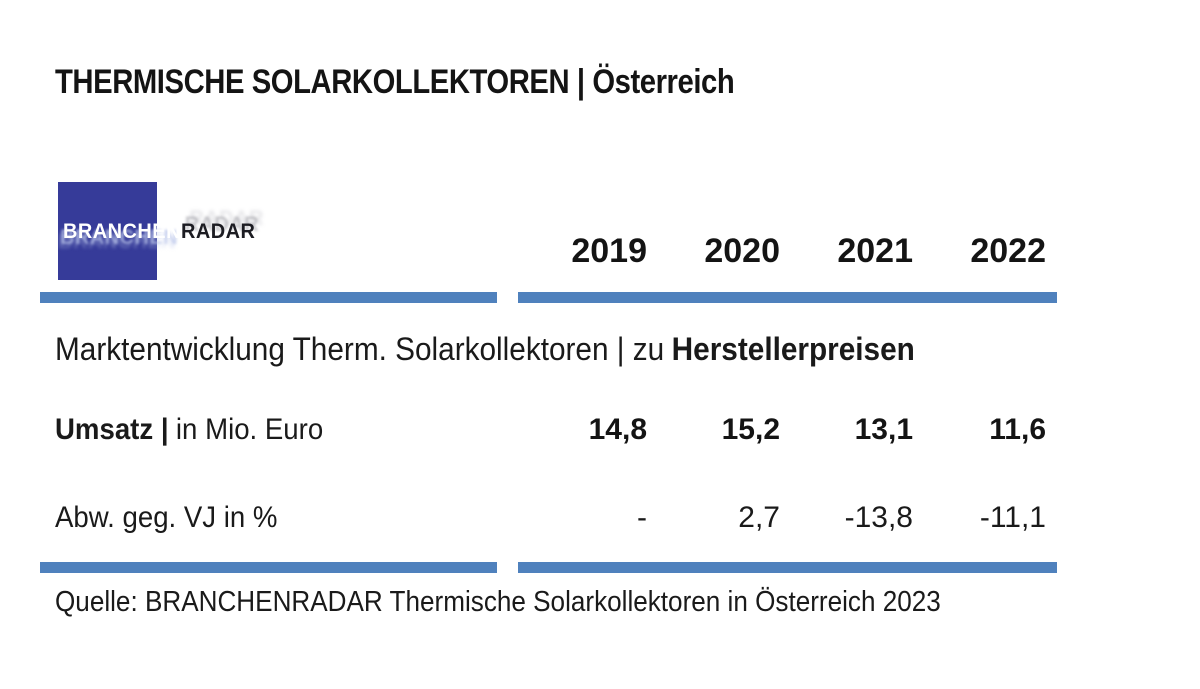 The height and width of the screenshot is (689, 1200). Describe the element at coordinates (787, 297) in the screenshot. I see `divider-bar-top-right` at that location.